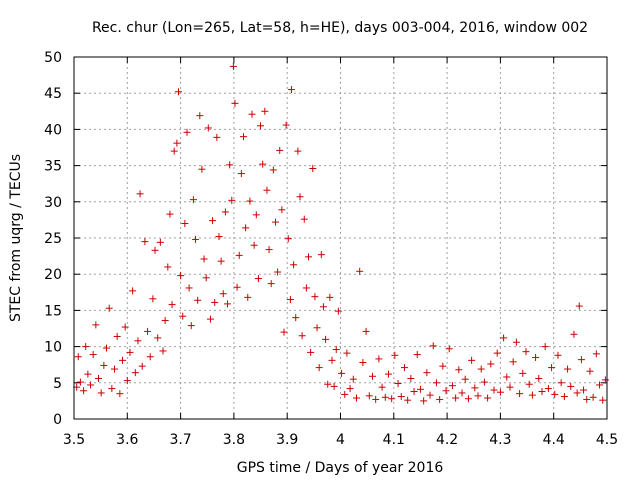 The image size is (640, 480). What do you see at coordinates (53, 94) in the screenshot?
I see `y-tick-label: 45` at bounding box center [53, 94].